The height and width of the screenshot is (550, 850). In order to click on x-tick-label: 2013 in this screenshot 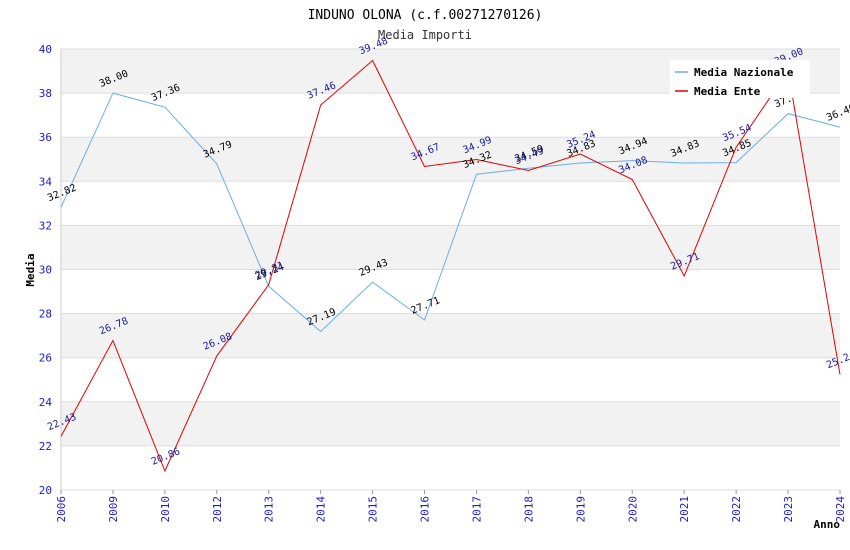, I will do `click(269, 509)`.